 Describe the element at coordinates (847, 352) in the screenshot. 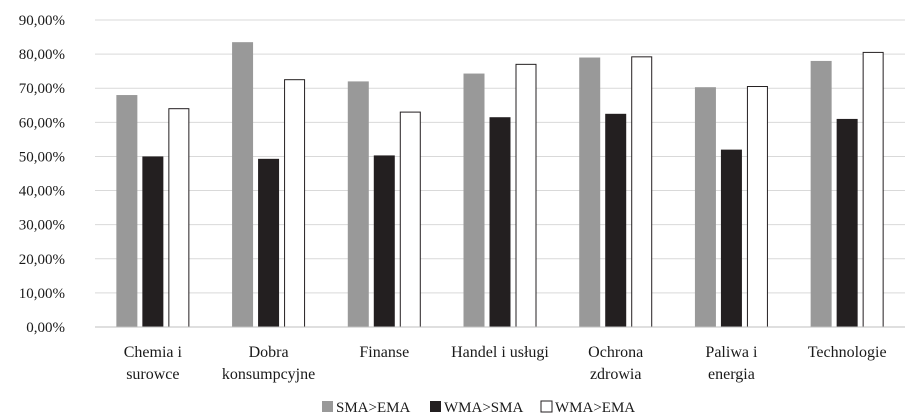

I see `x-tick-label: Technologie` at that location.